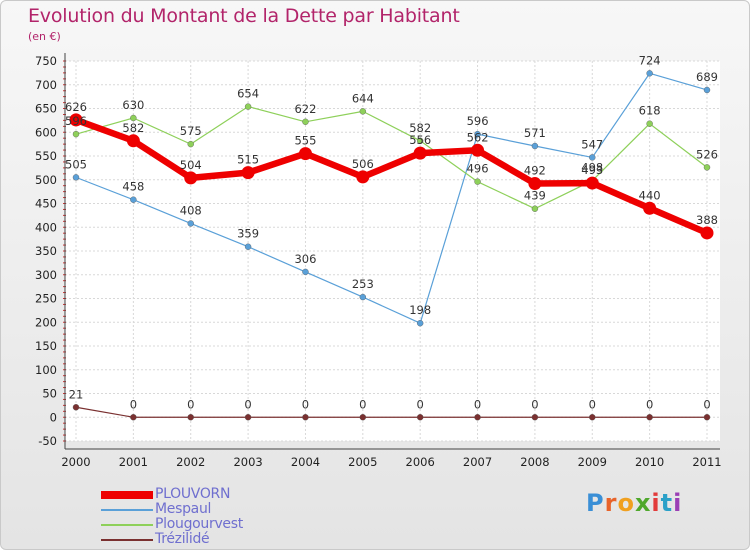  I want to click on data-label: 498, so click(592, 168).